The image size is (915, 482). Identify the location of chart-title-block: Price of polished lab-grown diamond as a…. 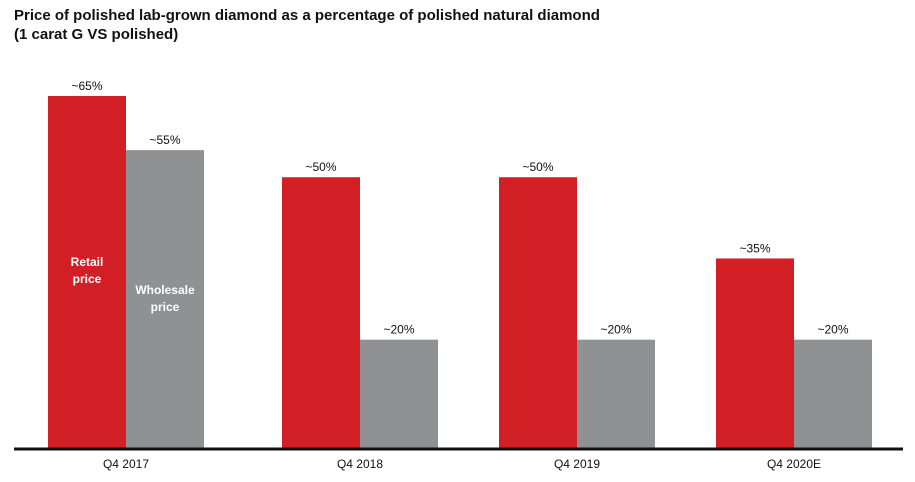
(444, 25).